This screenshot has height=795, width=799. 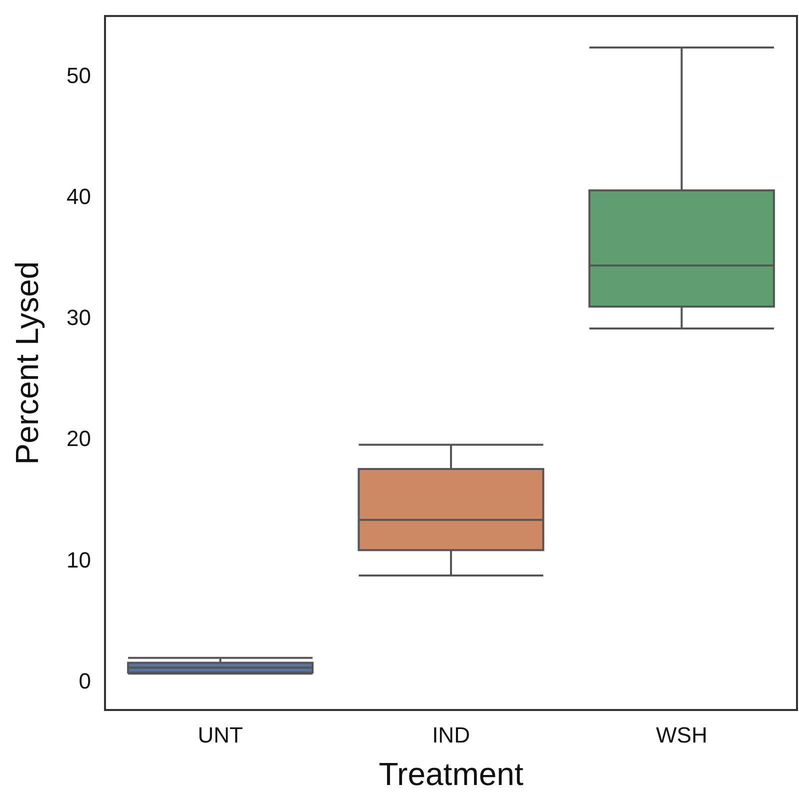 I want to click on y-tick-label: 30, so click(x=78, y=317).